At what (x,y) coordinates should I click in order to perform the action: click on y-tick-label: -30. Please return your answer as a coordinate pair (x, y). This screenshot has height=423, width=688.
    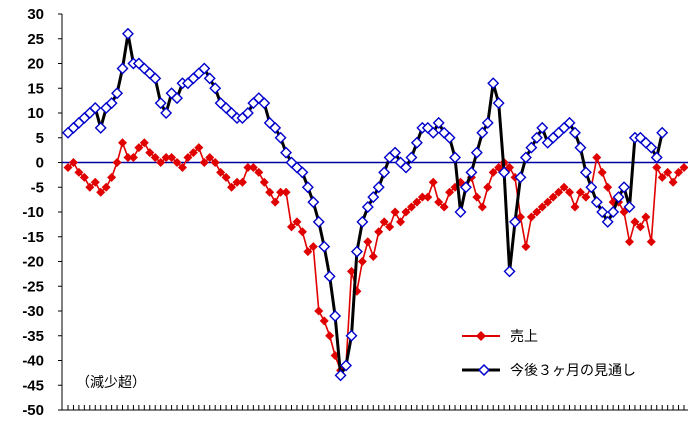
    Looking at the image, I should click on (33, 311).